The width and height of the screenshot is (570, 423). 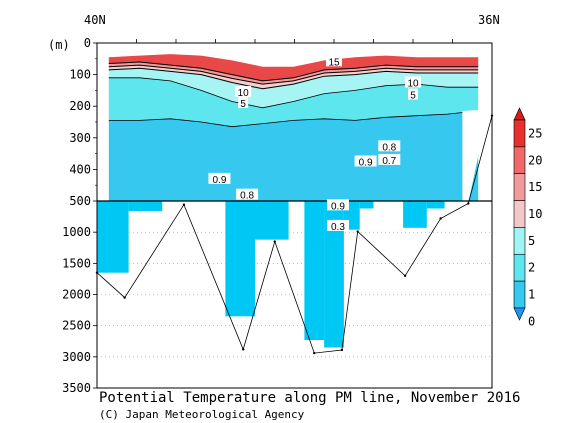 I want to click on colorbar-label: 1, so click(x=531, y=295).